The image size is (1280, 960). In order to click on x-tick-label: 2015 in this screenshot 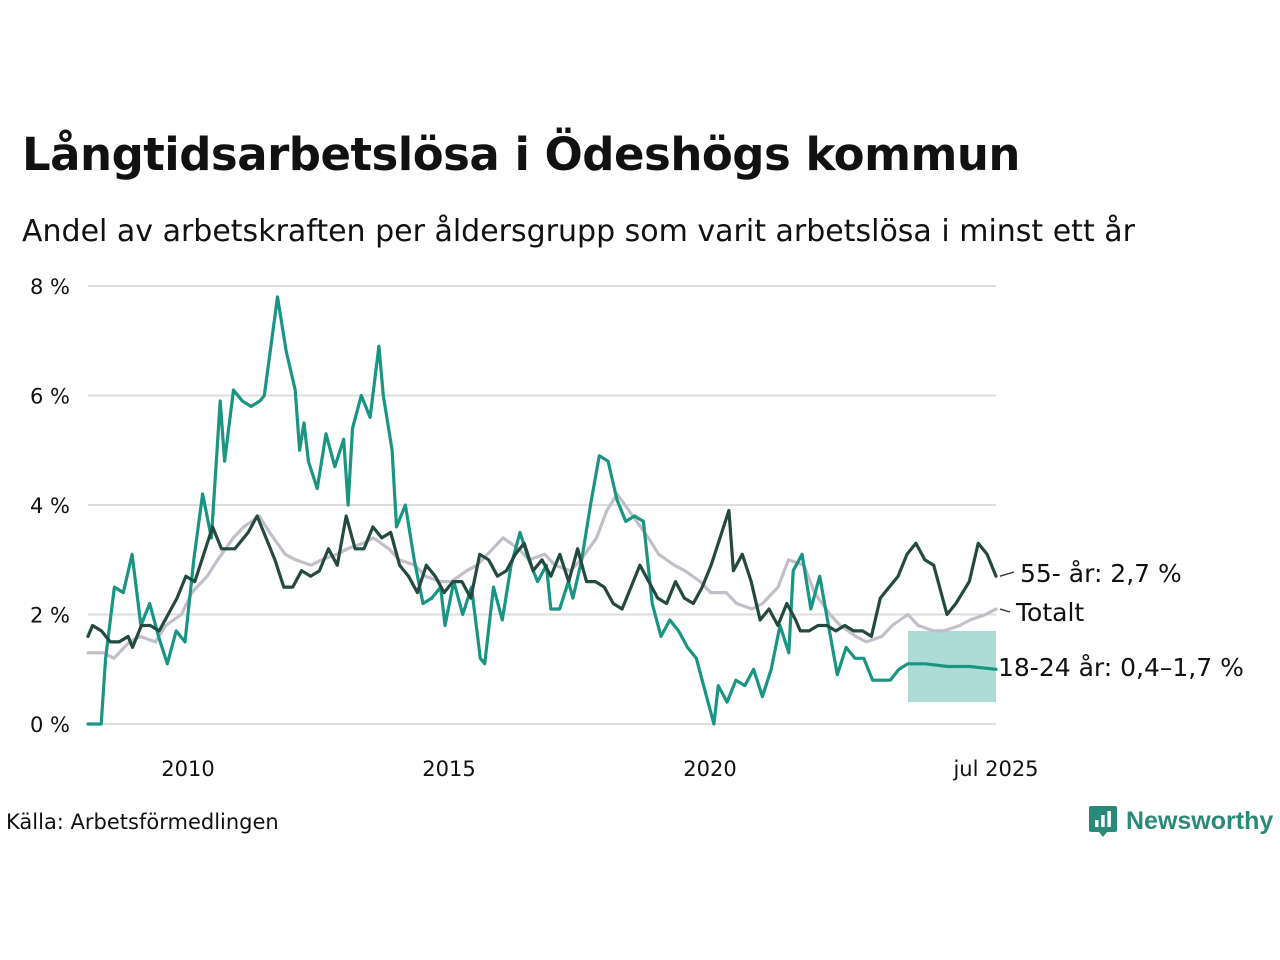, I will do `click(448, 769)`.